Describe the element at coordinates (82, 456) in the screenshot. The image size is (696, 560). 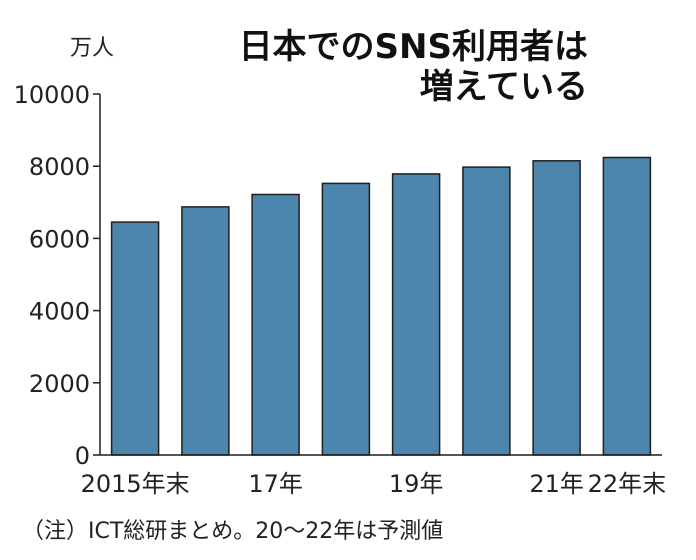
I see `y-tick-label: 0` at that location.